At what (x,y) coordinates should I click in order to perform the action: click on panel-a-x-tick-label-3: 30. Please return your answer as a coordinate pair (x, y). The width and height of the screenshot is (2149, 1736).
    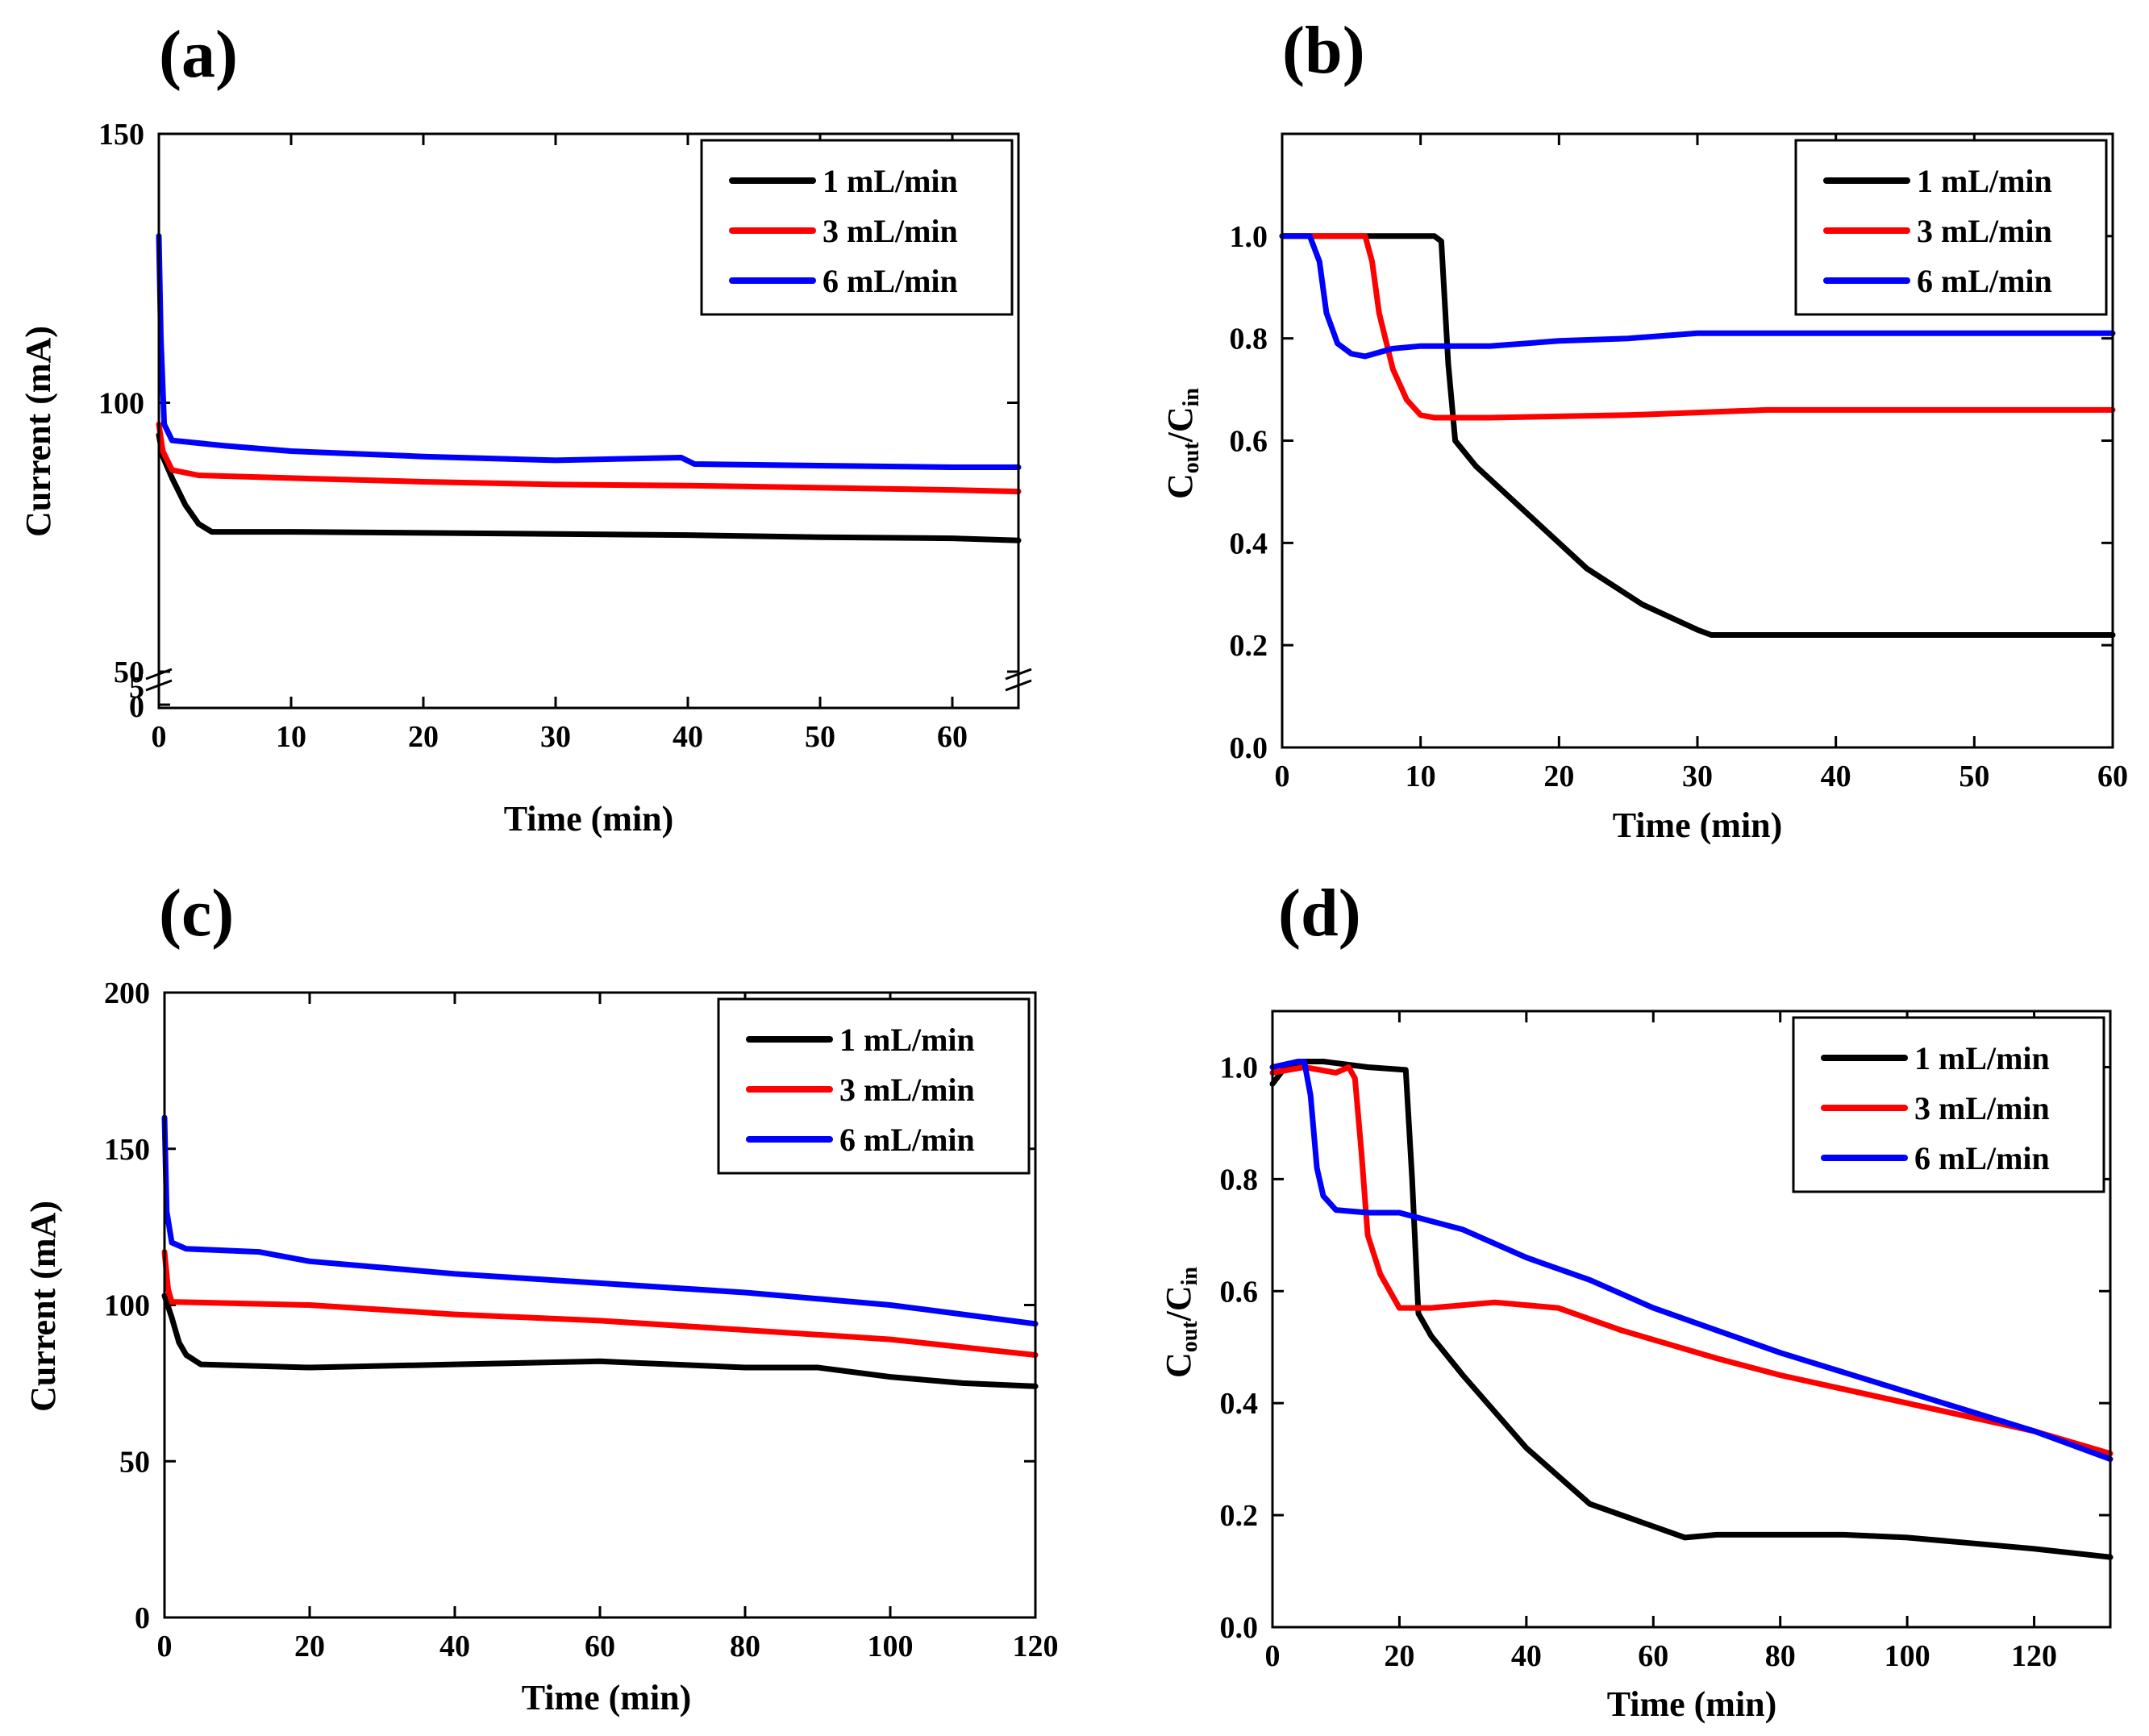
    Looking at the image, I should click on (556, 737).